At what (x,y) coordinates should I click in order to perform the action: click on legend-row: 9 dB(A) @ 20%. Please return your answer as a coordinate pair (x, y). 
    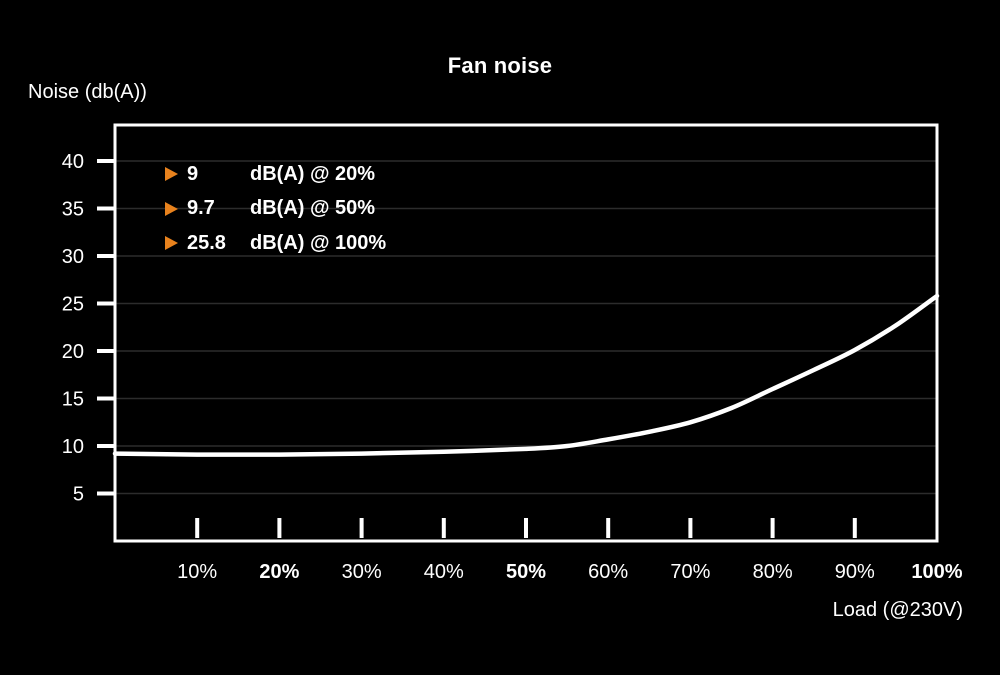
    Looking at the image, I should click on (275, 174).